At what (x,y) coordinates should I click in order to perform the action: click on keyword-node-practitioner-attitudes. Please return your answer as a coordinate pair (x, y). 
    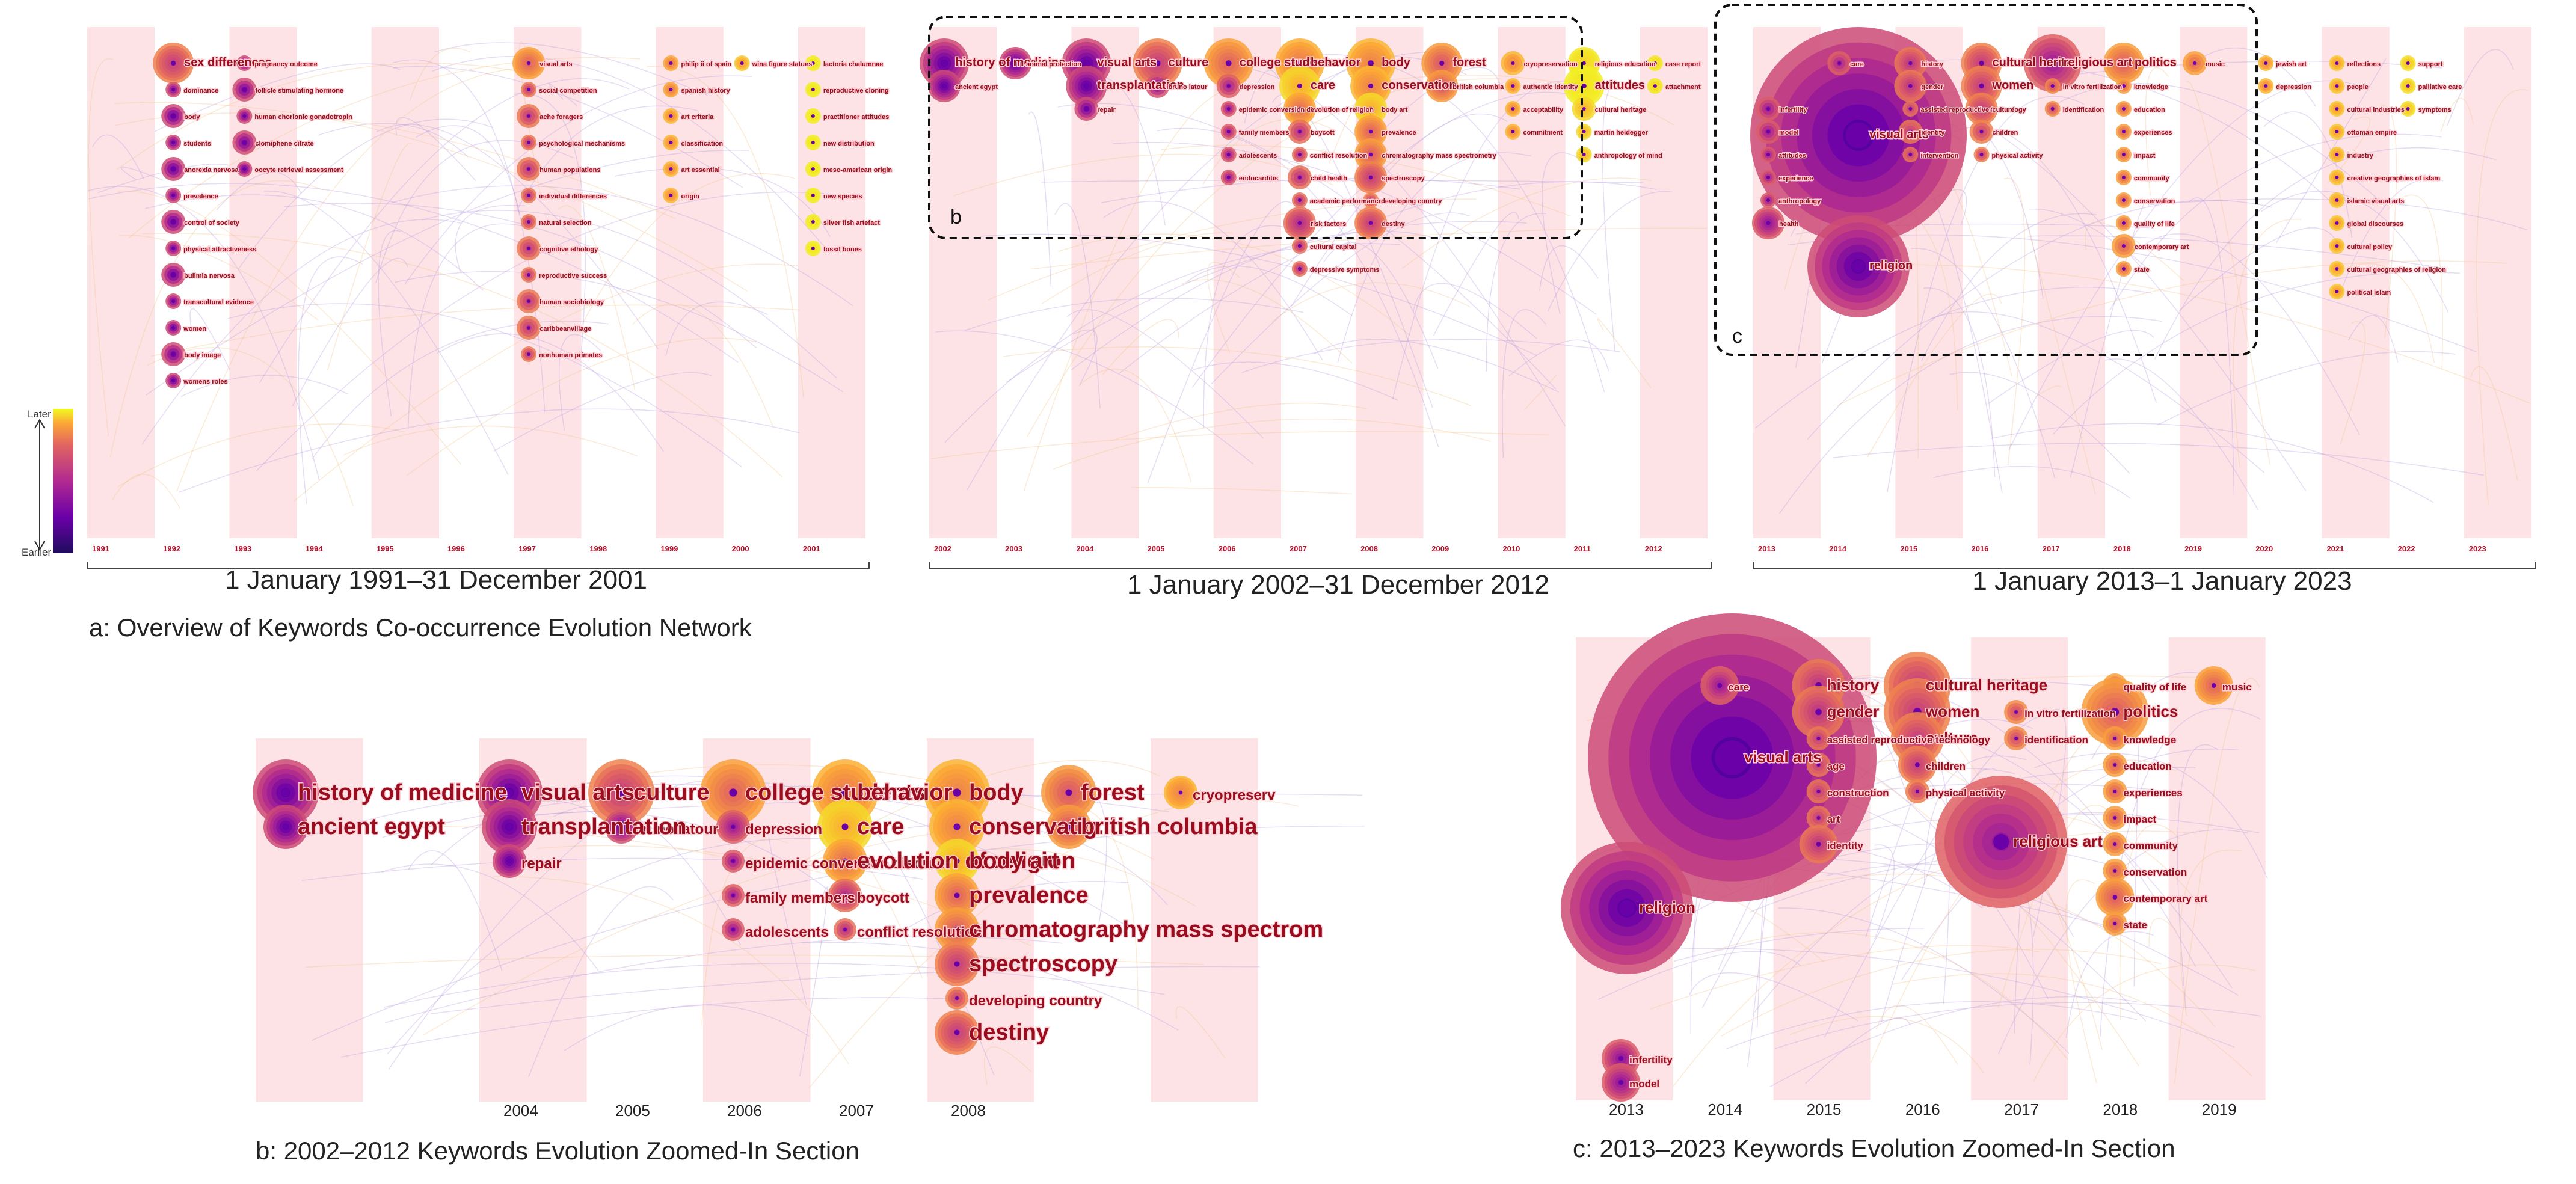
    Looking at the image, I should click on (813, 116).